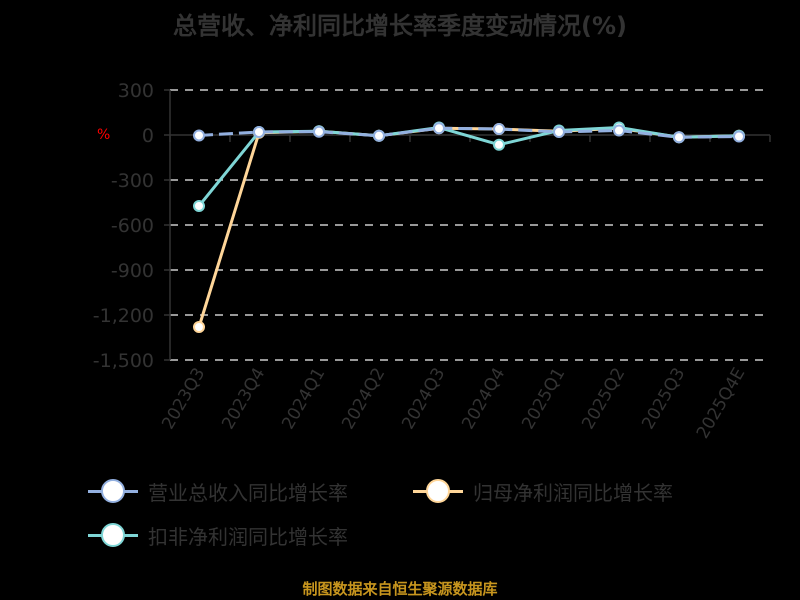  Describe the element at coordinates (423, 399) in the screenshot. I see `x-tick-label: 2024Q3` at that location.